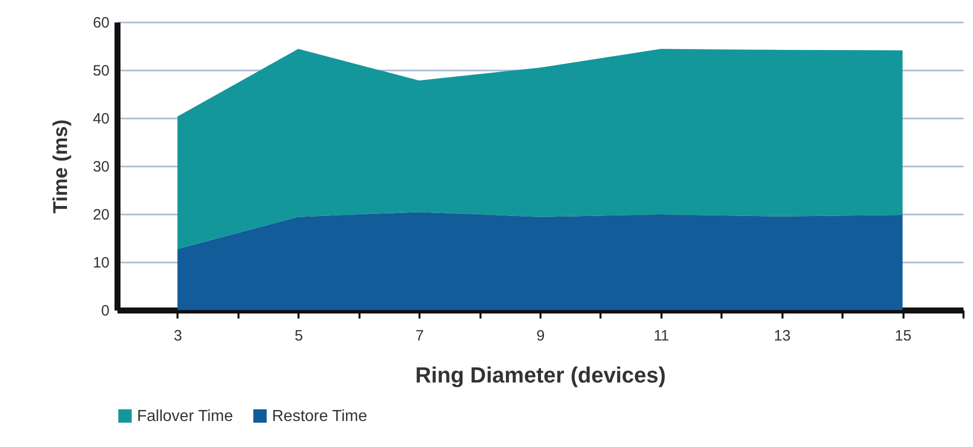 This screenshot has width=973, height=447. I want to click on x-tick-label: 15, so click(903, 336).